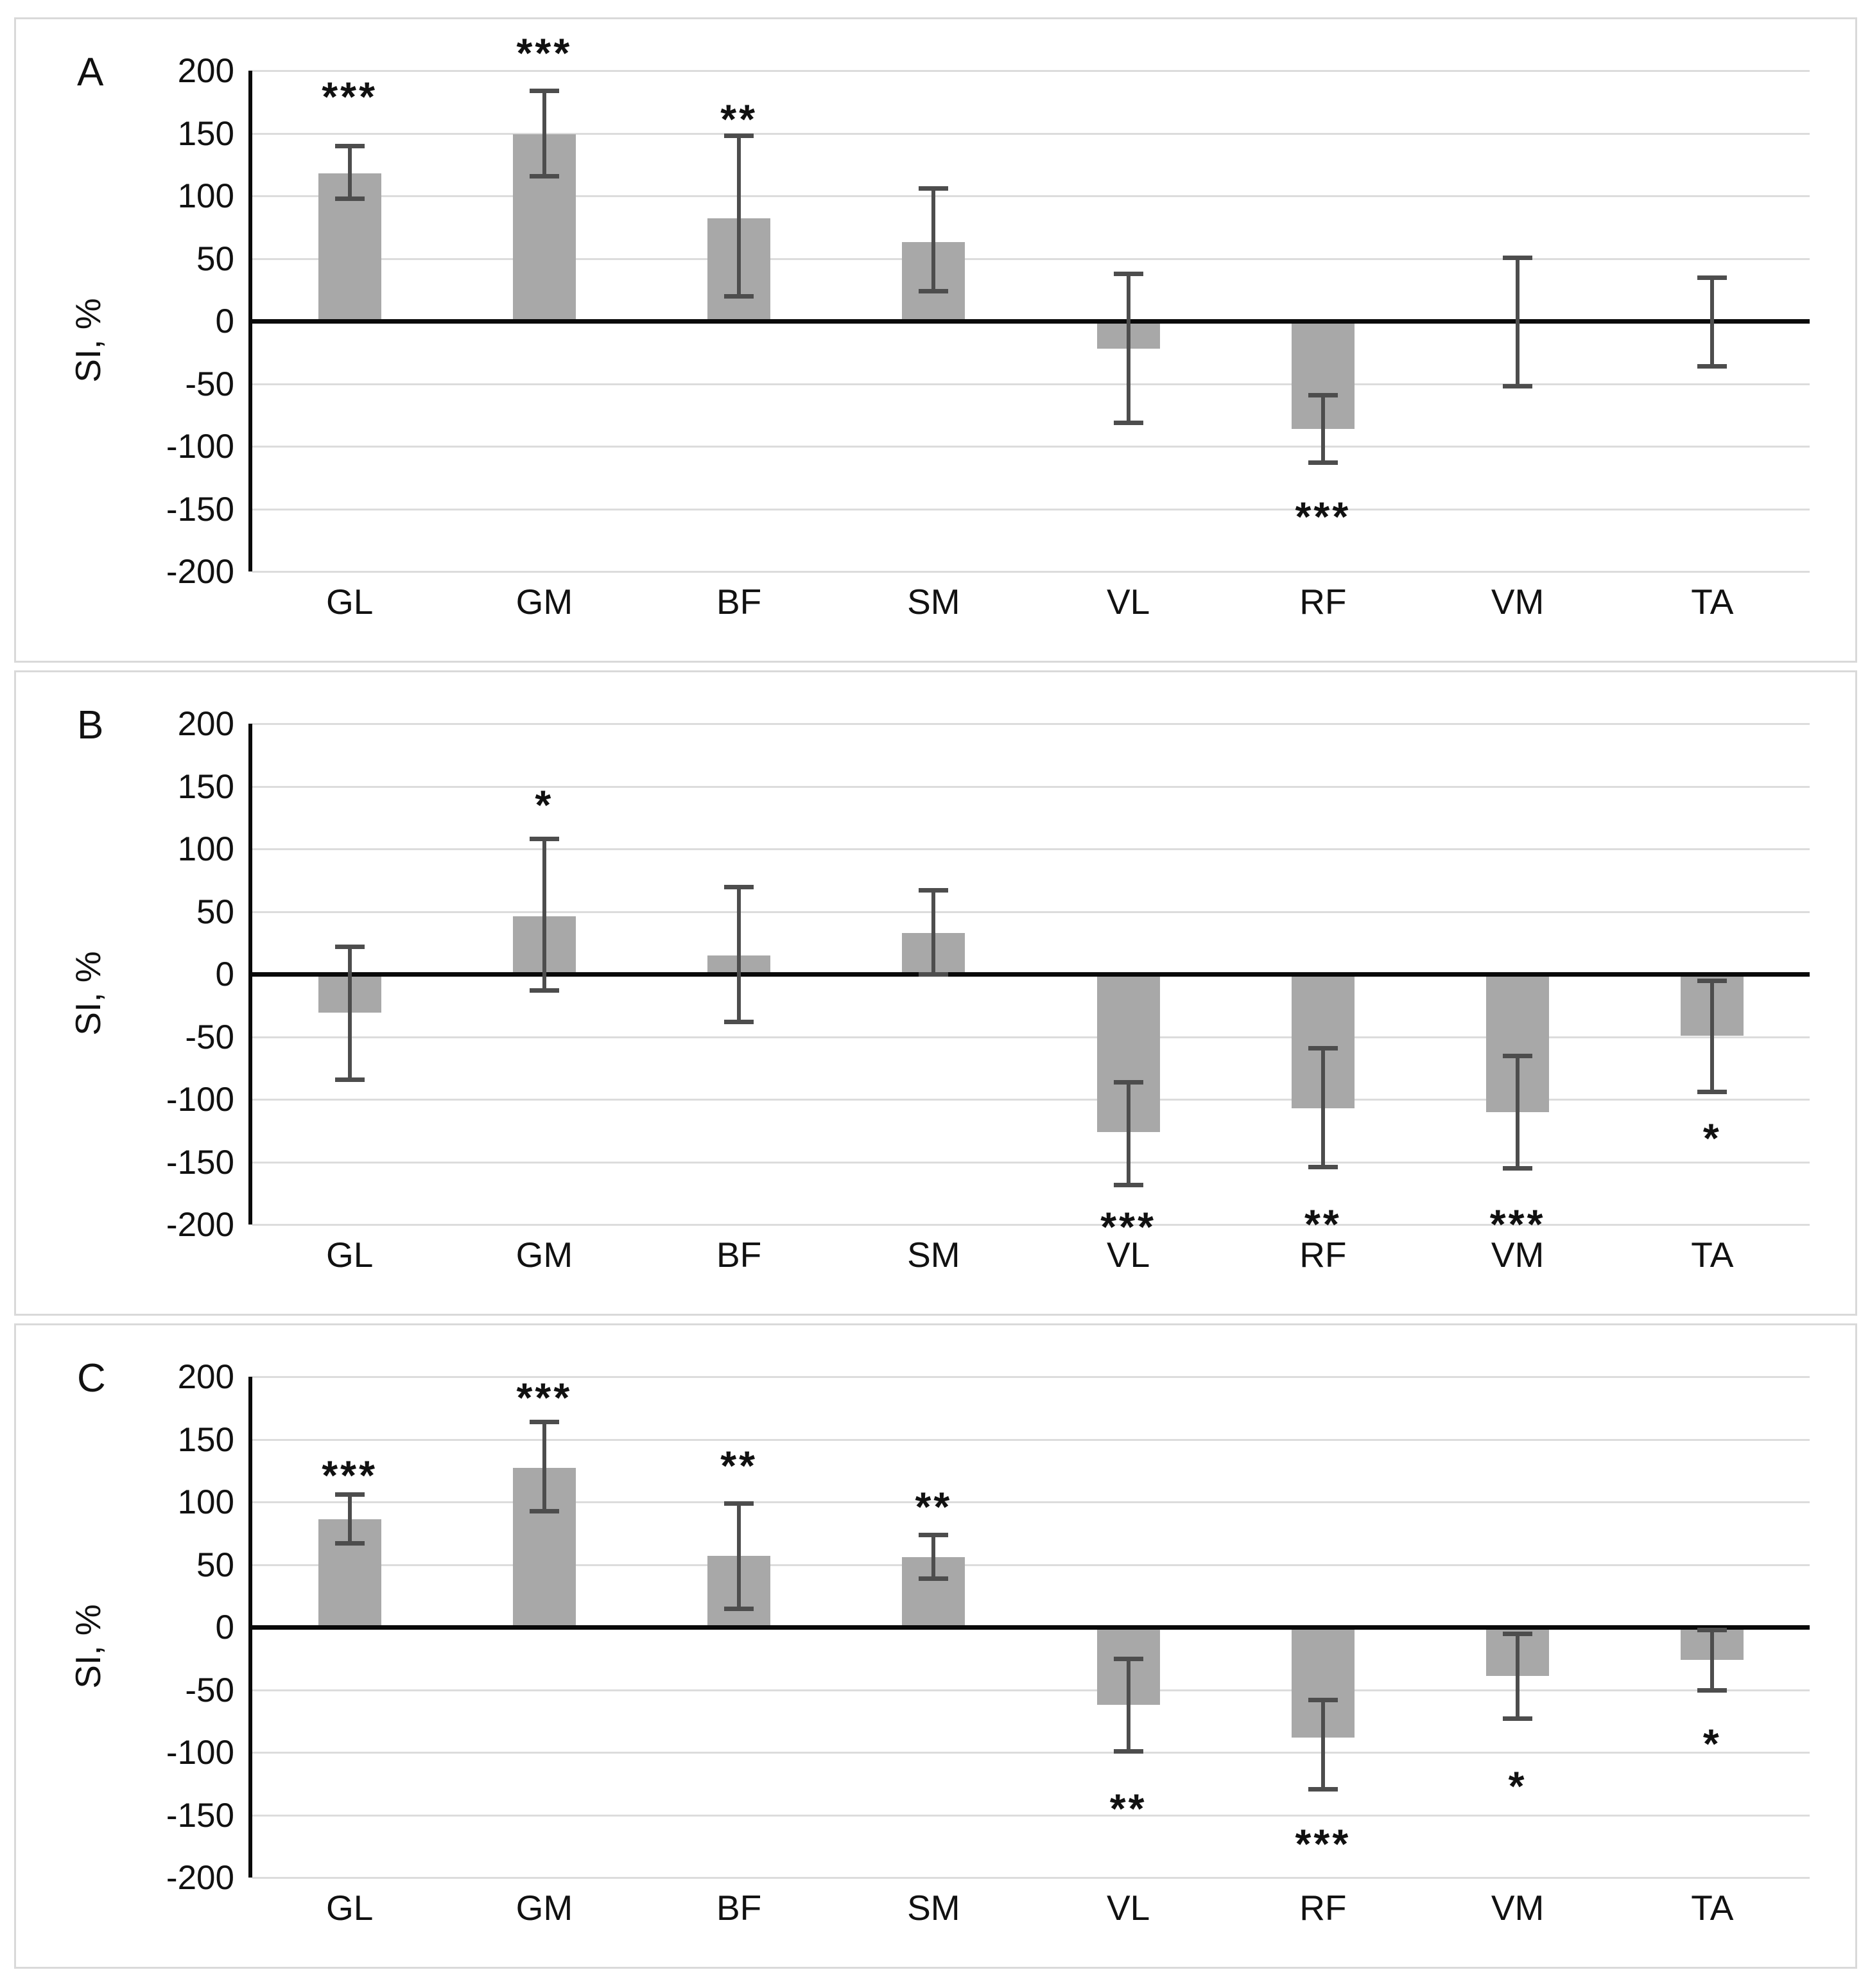  What do you see at coordinates (739, 954) in the screenshot?
I see `error-bar-bf` at bounding box center [739, 954].